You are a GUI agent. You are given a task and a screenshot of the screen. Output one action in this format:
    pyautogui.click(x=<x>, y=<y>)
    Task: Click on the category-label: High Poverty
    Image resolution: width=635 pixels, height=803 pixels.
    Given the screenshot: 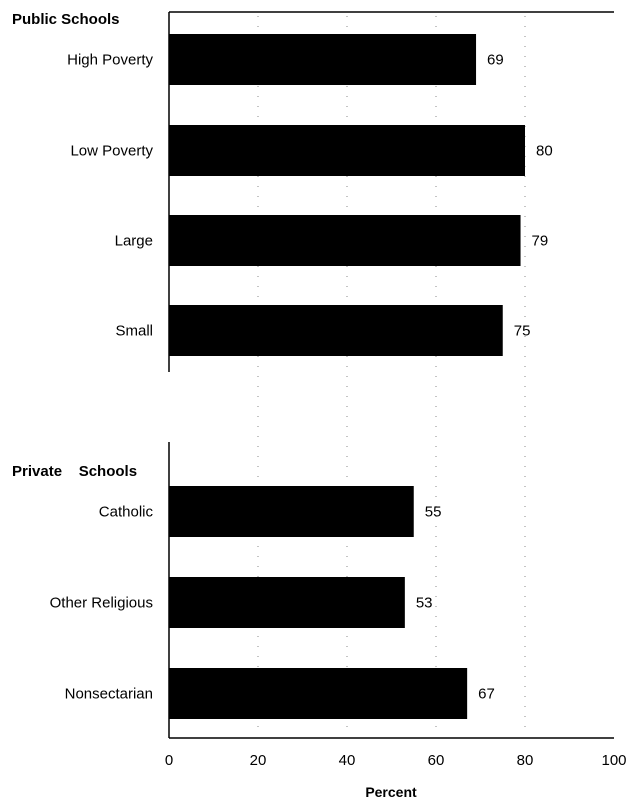 What is the action you would take?
    pyautogui.click(x=110, y=60)
    